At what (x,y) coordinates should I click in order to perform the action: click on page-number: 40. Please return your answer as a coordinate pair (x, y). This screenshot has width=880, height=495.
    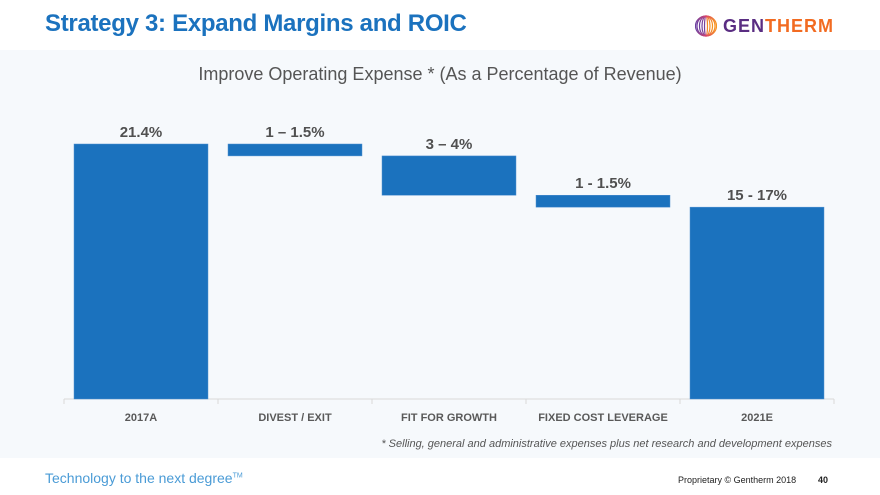
    Looking at the image, I should click on (823, 480).